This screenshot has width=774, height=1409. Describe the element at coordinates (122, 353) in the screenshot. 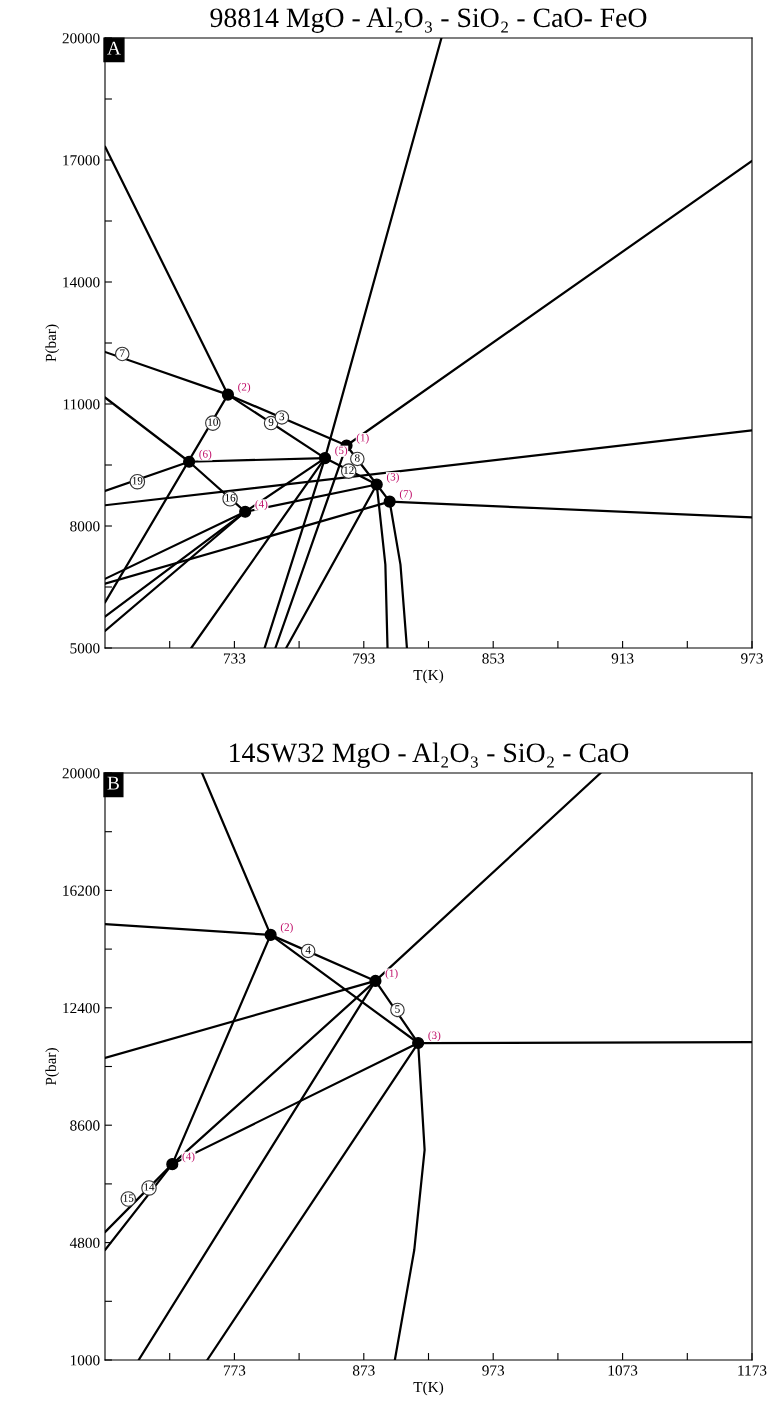

I see `annotation: 7` at that location.